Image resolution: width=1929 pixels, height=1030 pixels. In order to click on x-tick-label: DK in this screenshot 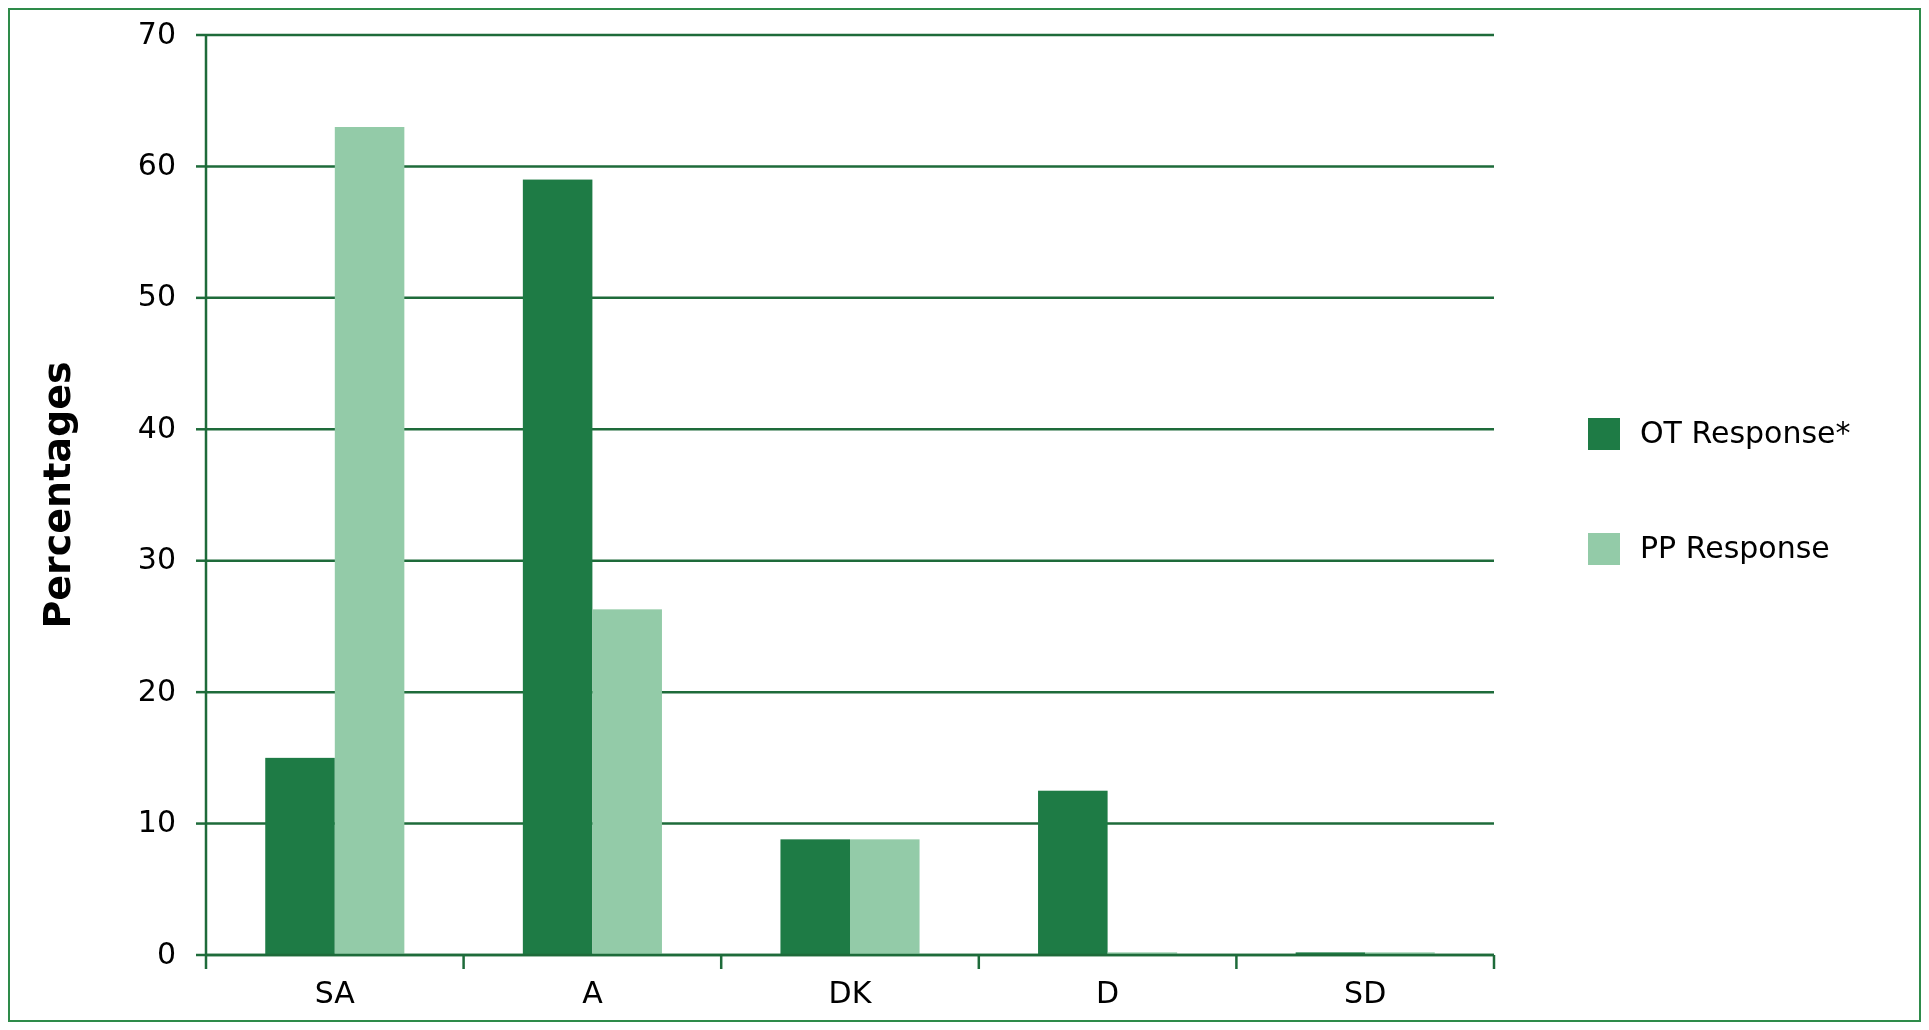, I will do `click(850, 992)`.